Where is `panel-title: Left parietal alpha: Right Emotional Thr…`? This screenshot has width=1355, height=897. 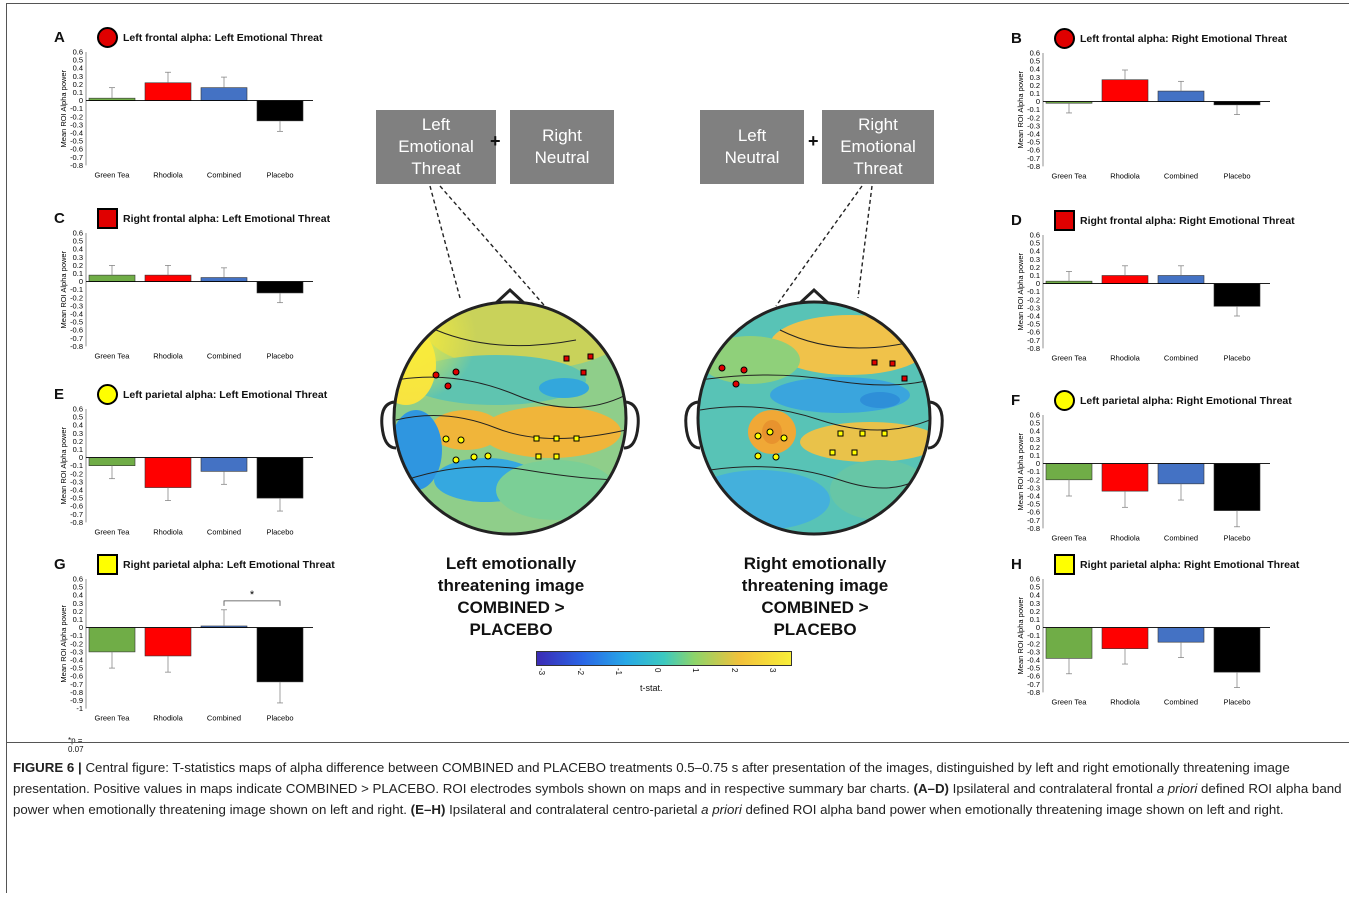
panel-title: Left parietal alpha: Right Emotional Thr… is located at coordinates (1186, 401).